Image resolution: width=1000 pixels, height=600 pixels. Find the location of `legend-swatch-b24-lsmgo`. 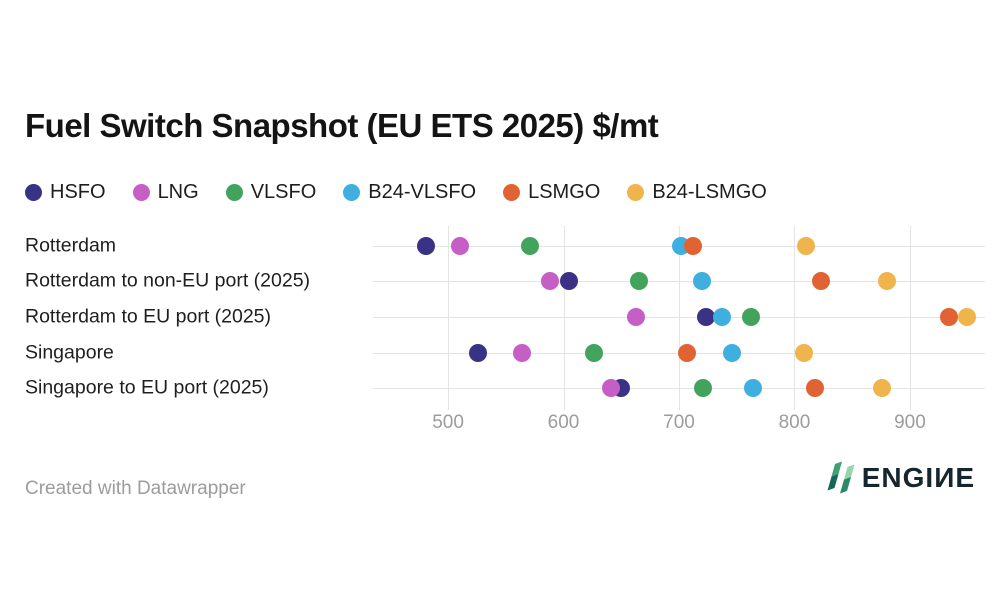

legend-swatch-b24-lsmgo is located at coordinates (636, 192).